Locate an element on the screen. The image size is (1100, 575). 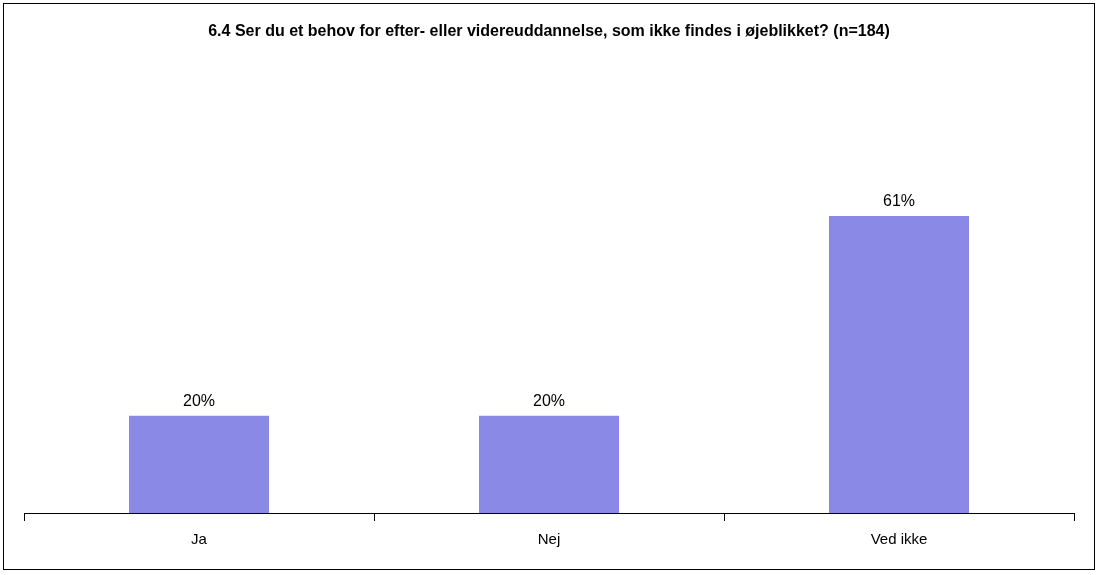
x-tick-label: Ja is located at coordinates (199, 539).